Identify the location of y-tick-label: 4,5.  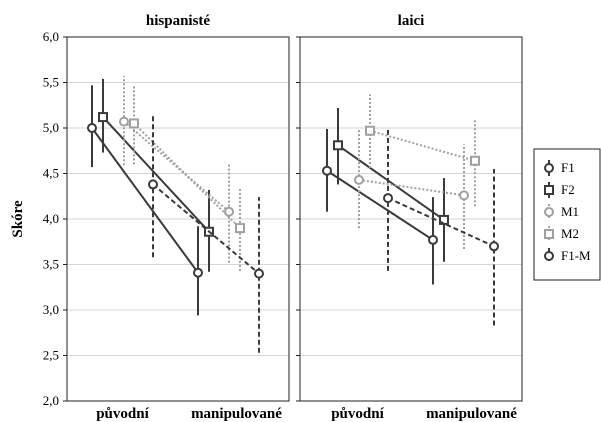
(51, 173).